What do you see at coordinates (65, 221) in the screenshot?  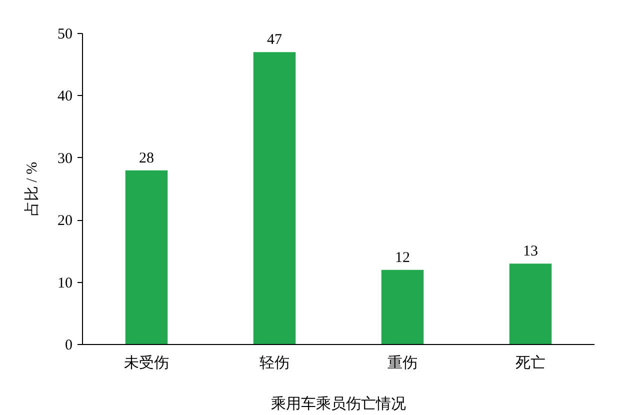 I see `y-tick-label: 20` at bounding box center [65, 221].